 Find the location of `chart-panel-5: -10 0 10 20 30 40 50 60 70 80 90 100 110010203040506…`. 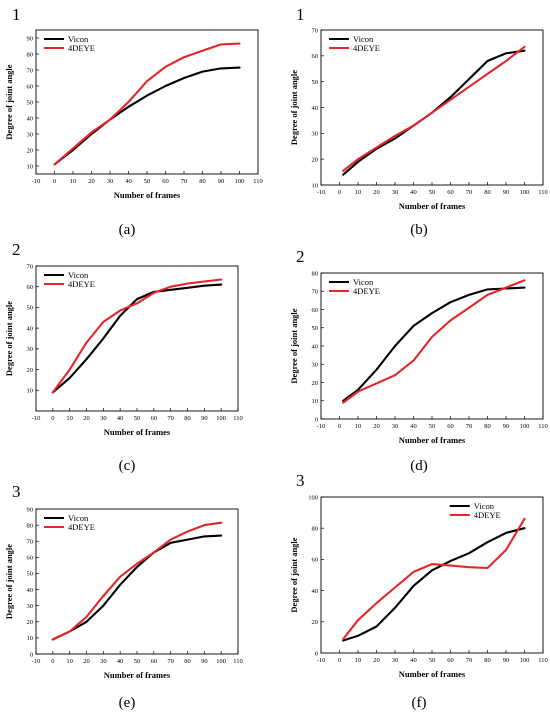

chart-panel-5: -10 0 10 20 30 40 50 60 70 80 90 100 110010203040506… is located at coordinates (123, 596).